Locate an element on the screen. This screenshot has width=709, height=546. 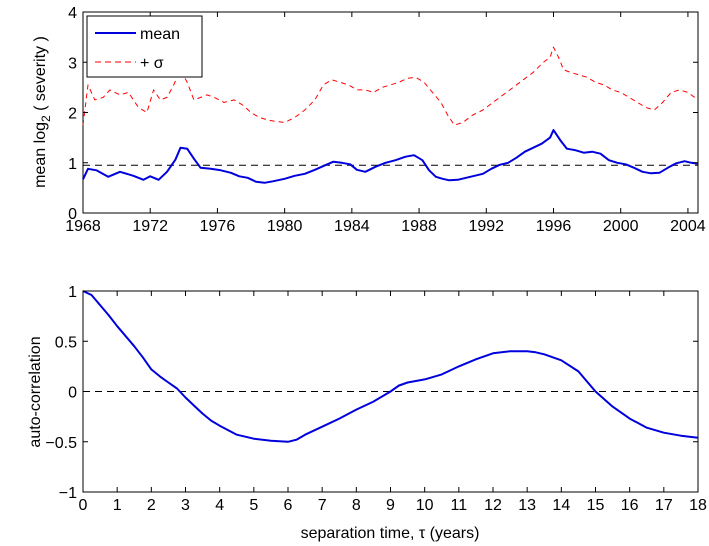
x-tick-label: 18 is located at coordinates (698, 505).